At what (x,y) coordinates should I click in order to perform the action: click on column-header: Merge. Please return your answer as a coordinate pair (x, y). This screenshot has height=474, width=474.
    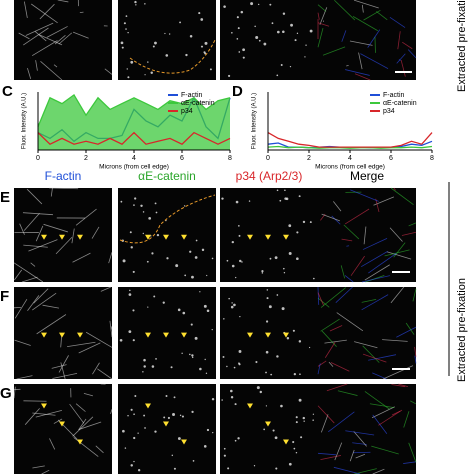
    Looking at the image, I should click on (367, 176).